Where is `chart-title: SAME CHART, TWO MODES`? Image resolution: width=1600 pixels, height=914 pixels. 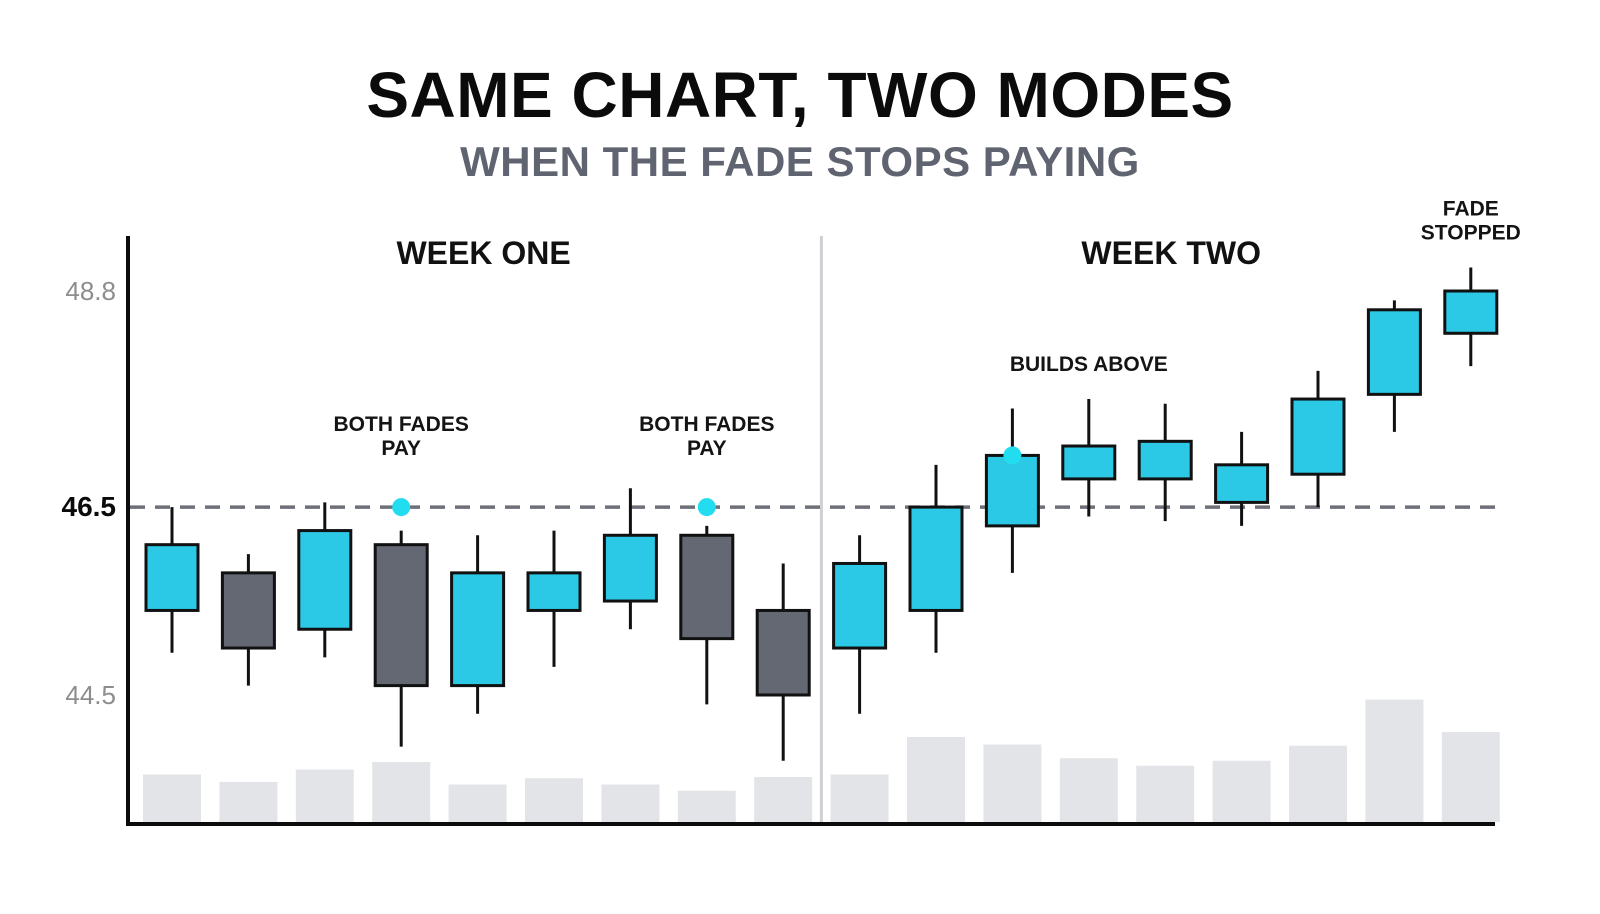 chart-title: SAME CHART, TWO MODES is located at coordinates (800, 95).